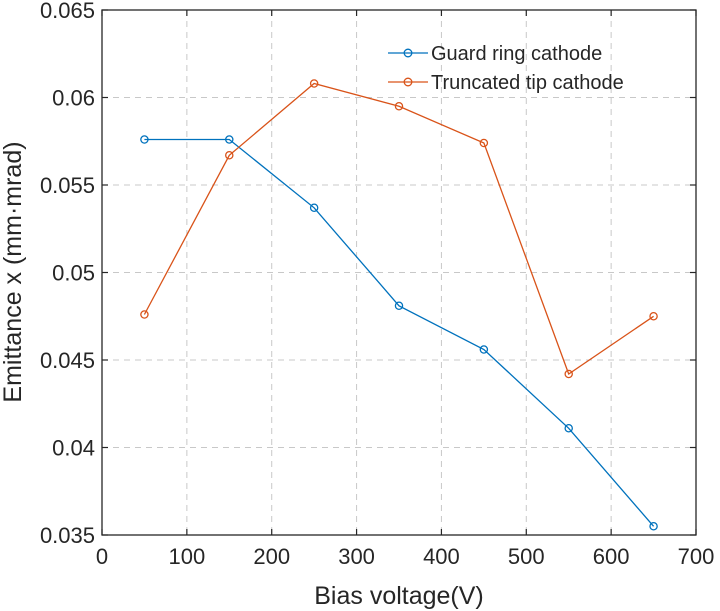 The image size is (720, 611). What do you see at coordinates (67, 185) in the screenshot?
I see `y-tick-label: 0.055` at bounding box center [67, 185].